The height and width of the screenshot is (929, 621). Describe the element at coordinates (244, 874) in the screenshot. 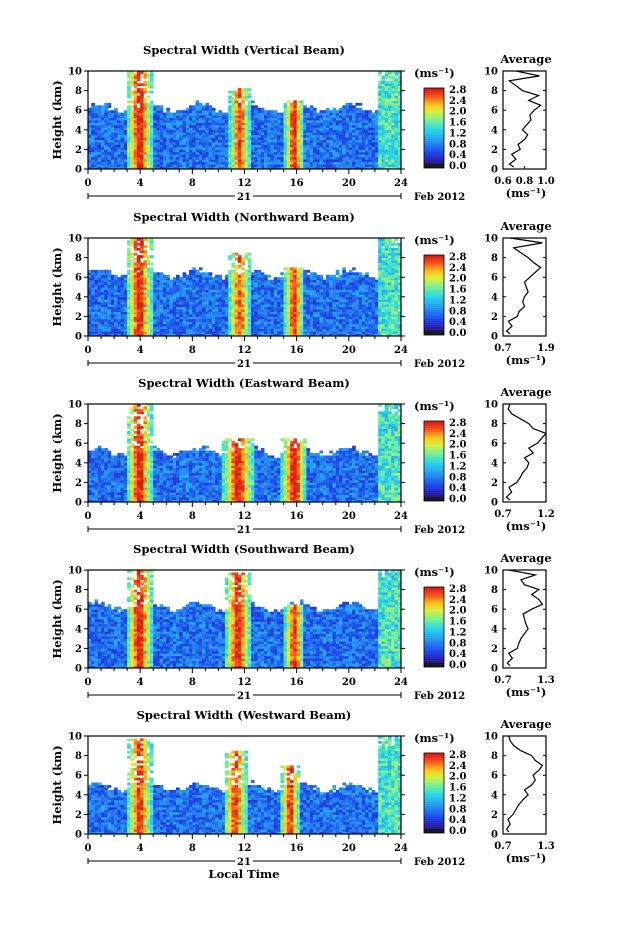

I see `bottom-xlabel: Local Time` at that location.